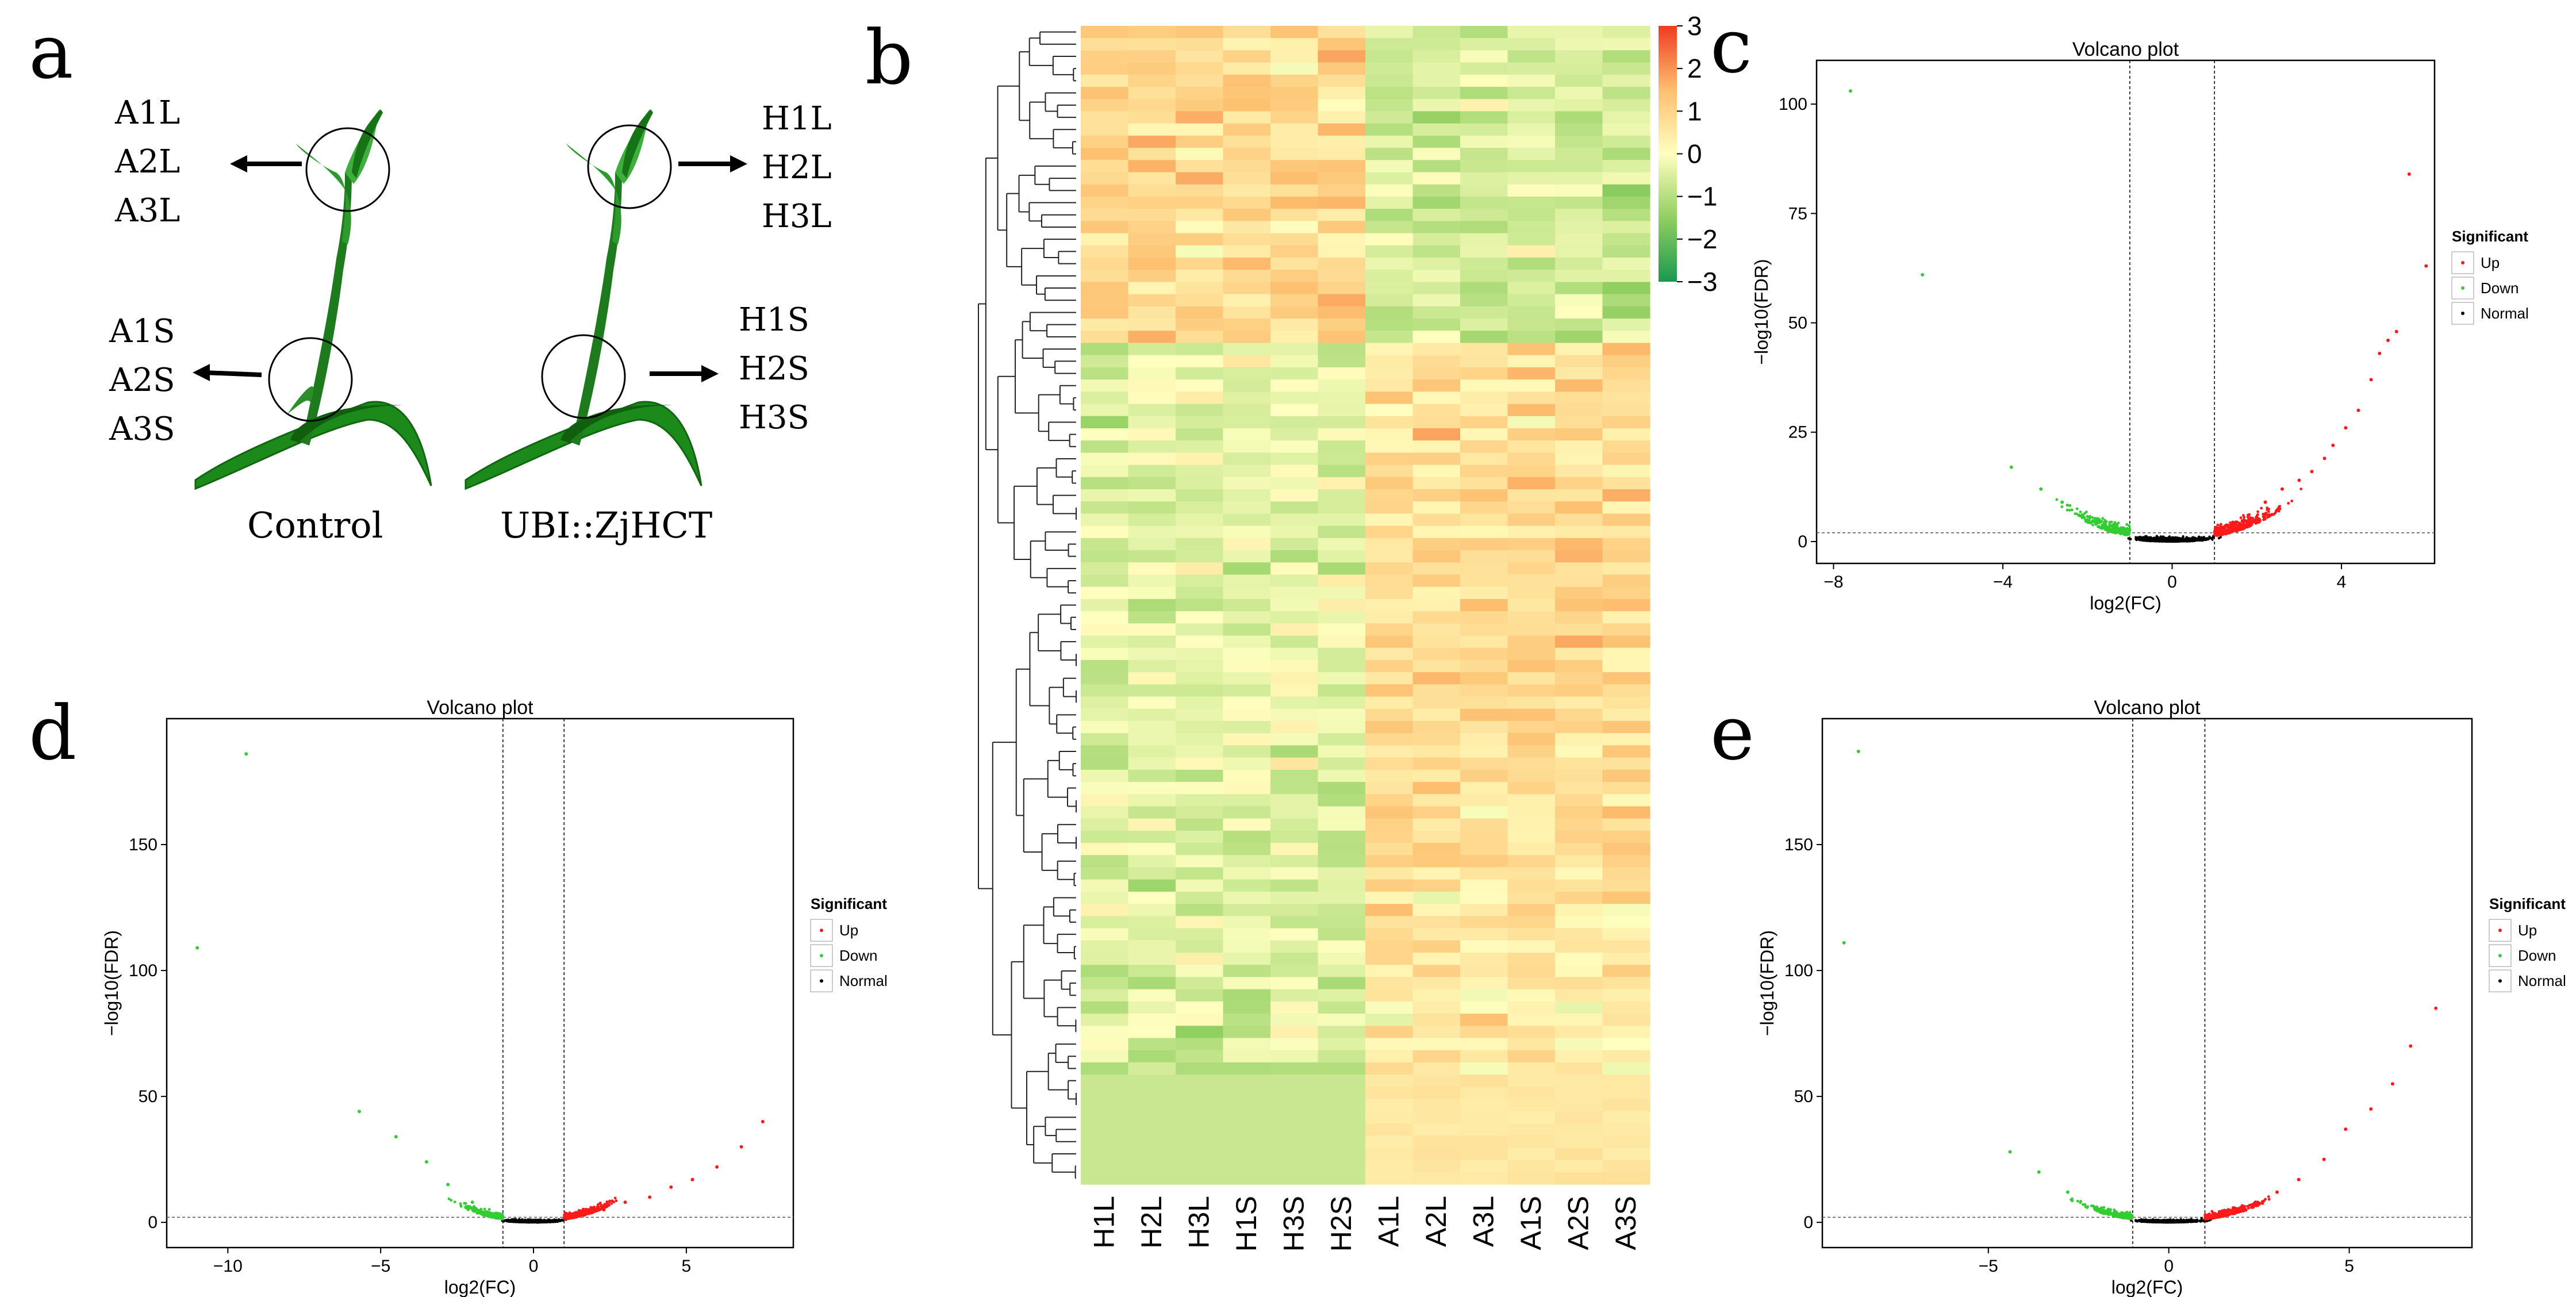 The image size is (2576, 1297). What do you see at coordinates (228, 1267) in the screenshot?
I see `x-tick-label: −10` at bounding box center [228, 1267].